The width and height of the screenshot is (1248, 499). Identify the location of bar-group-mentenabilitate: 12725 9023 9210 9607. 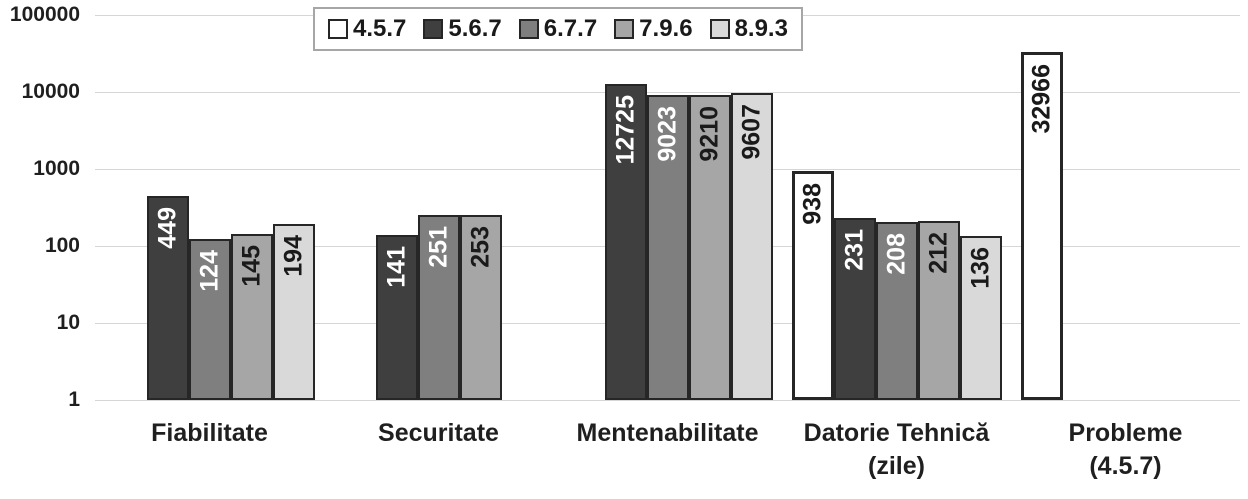
(667, 207).